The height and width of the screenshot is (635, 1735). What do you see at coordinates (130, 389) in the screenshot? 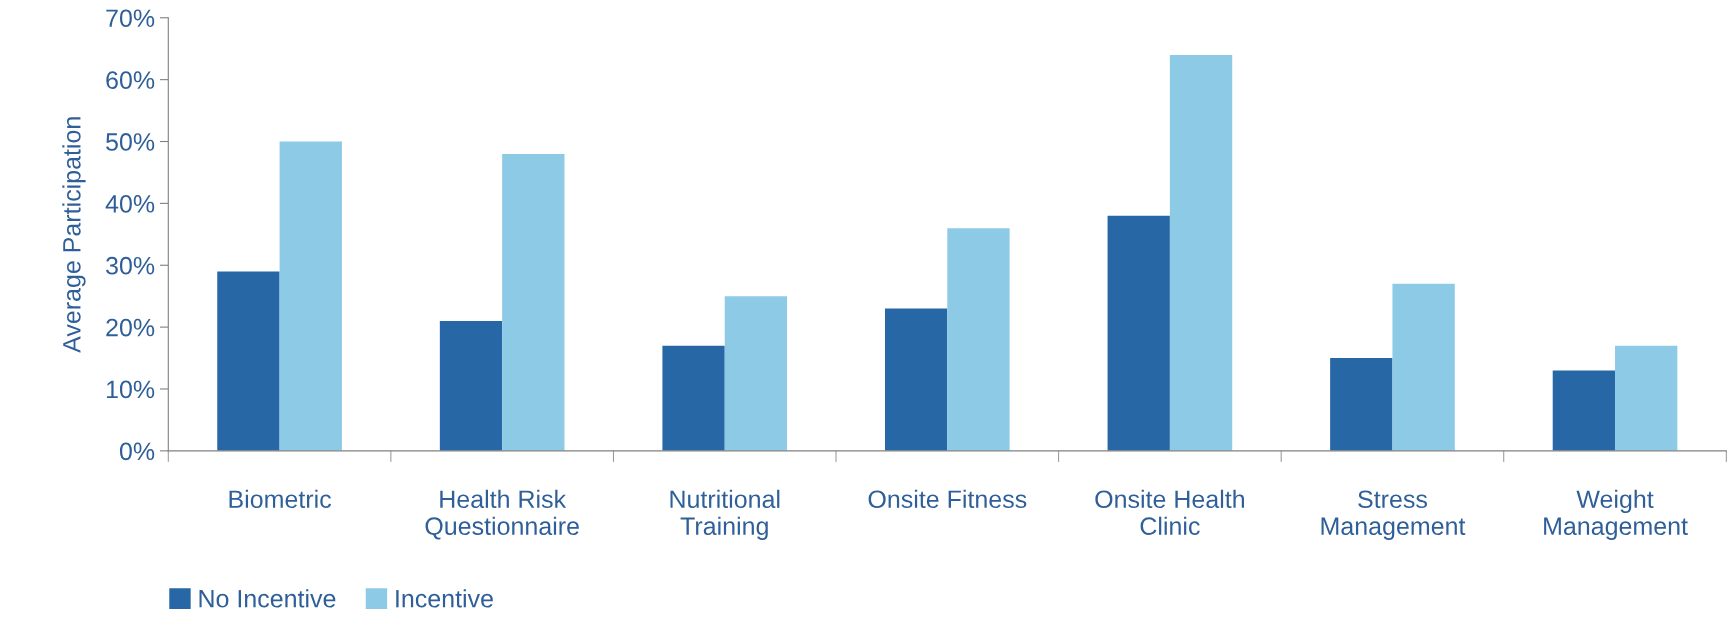
I see `y-tick-label: 10%` at bounding box center [130, 389].